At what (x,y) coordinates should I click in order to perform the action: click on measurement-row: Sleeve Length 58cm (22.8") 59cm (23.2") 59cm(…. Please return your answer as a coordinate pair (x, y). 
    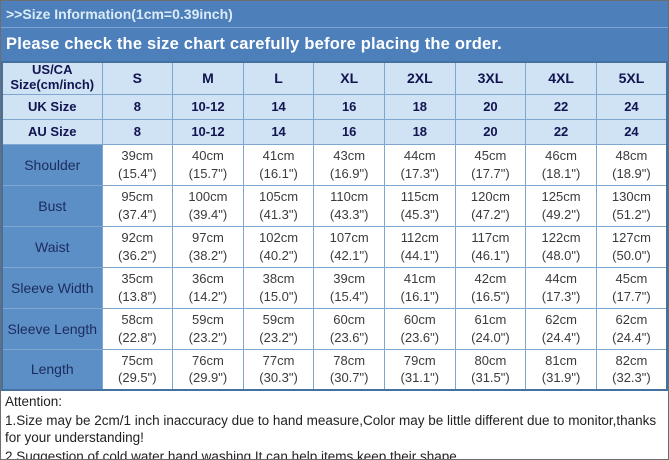
    Looking at the image, I should click on (334, 328).